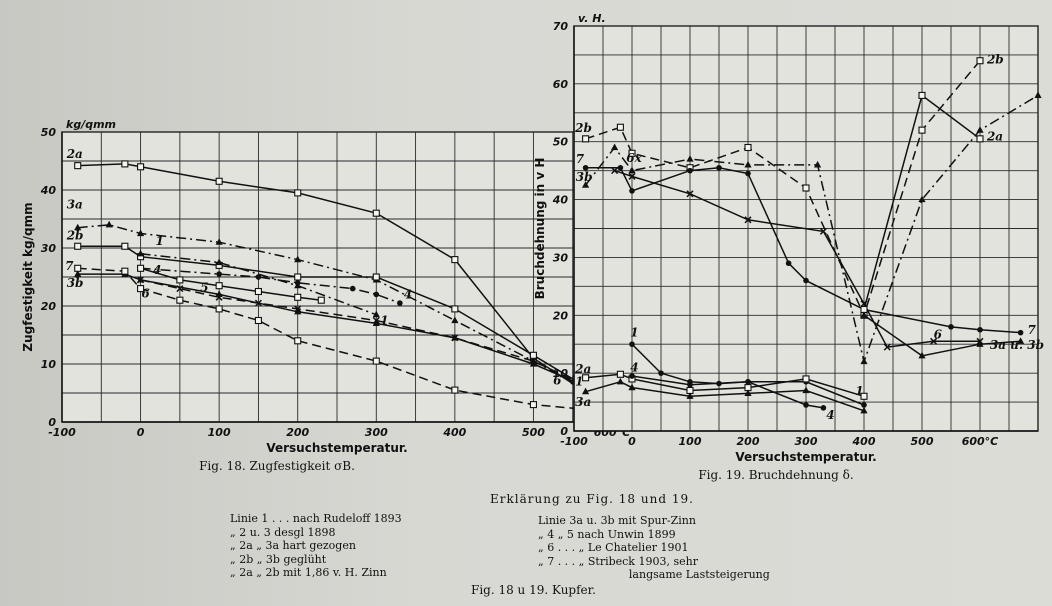 The image size is (1052, 606). Describe the element at coordinates (634, 158) in the screenshot. I see `series-label: 6x` at that location.